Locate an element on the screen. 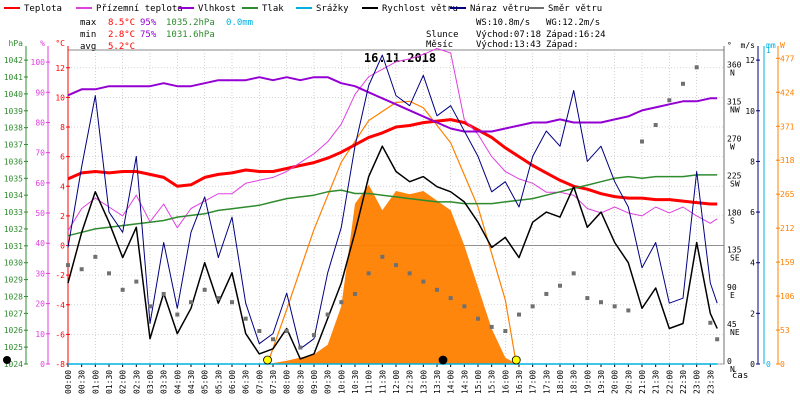  markers is located at coordinates (262, 360).